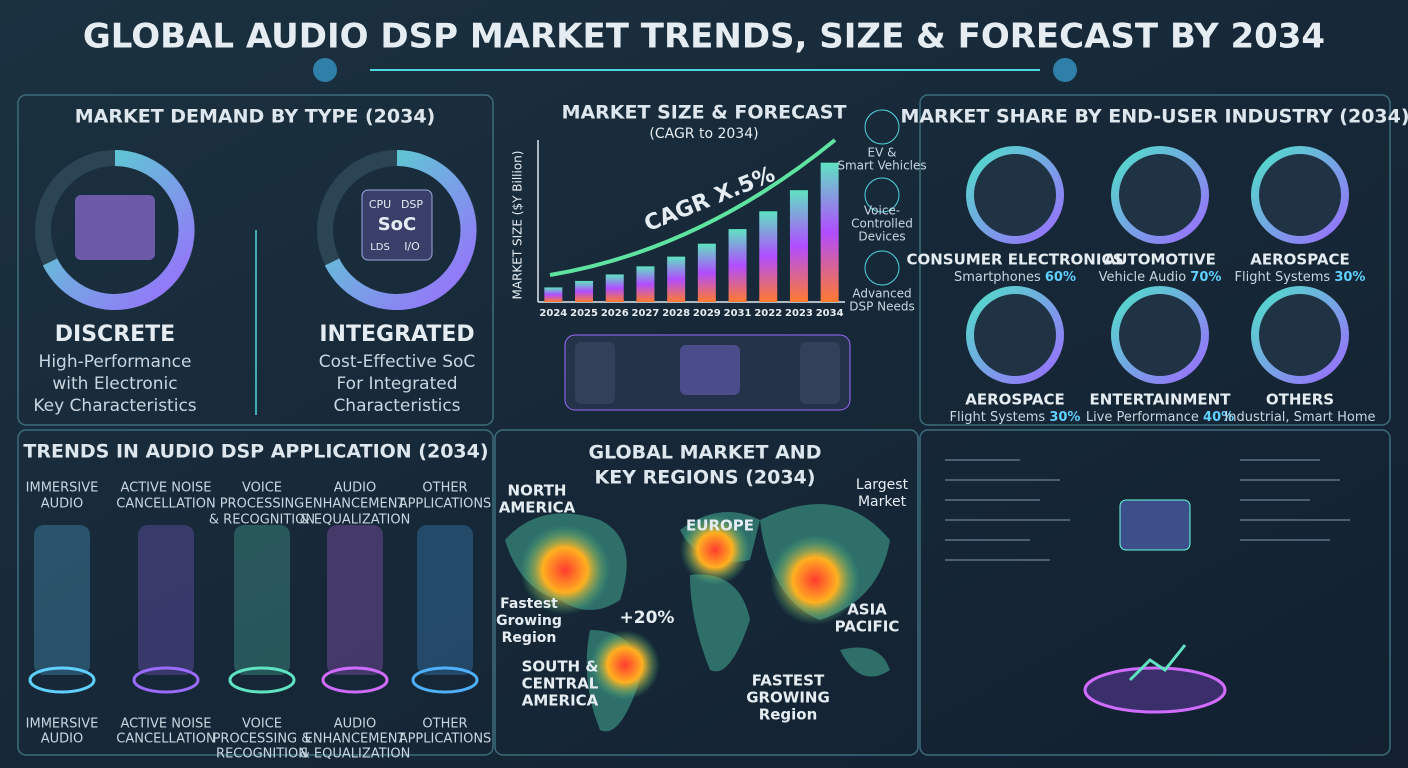 The height and width of the screenshot is (768, 1408). Describe the element at coordinates (1160, 260) in the screenshot. I see `industry-name: AUTOMOTIVE` at that location.